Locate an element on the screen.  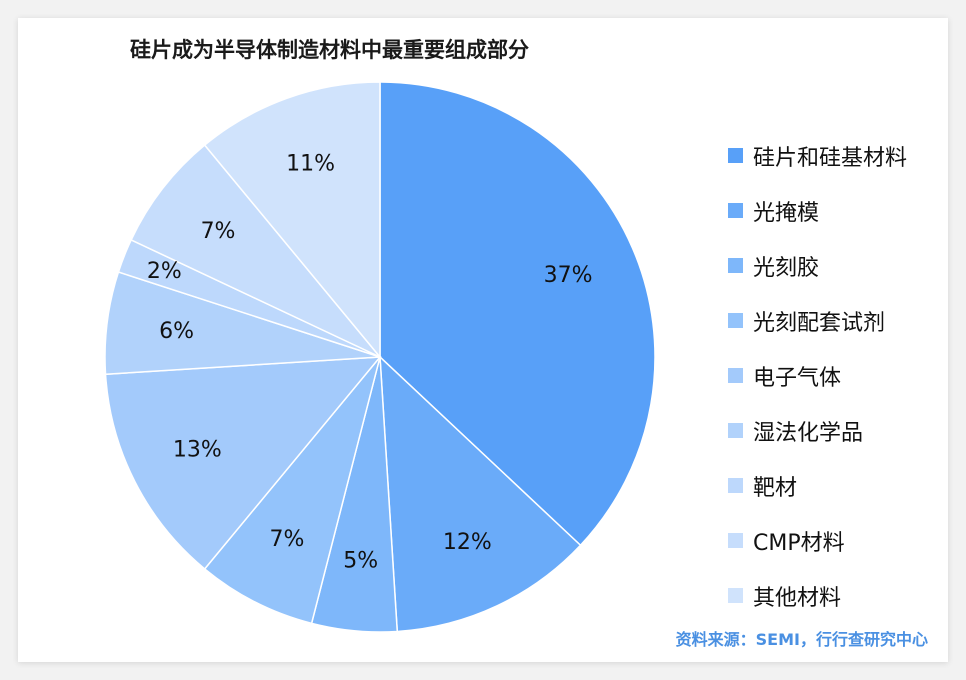
legend-label: 光刻胶 is located at coordinates (786, 268).